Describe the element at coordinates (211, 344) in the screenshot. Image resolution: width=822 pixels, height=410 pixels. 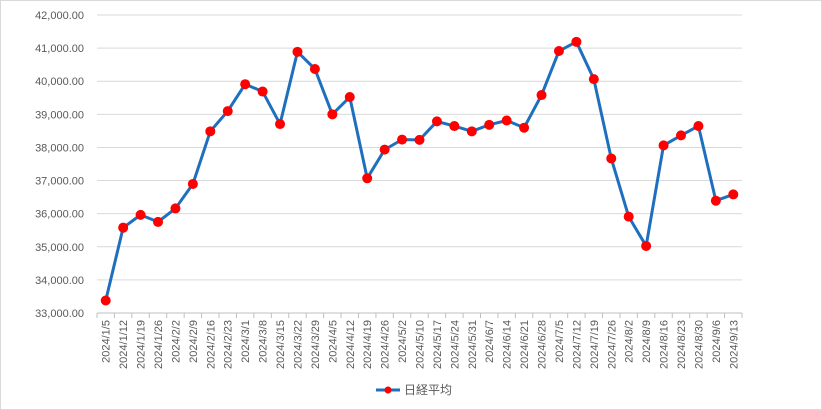
I see `x-tick-label: 2024/2/16` at that location.